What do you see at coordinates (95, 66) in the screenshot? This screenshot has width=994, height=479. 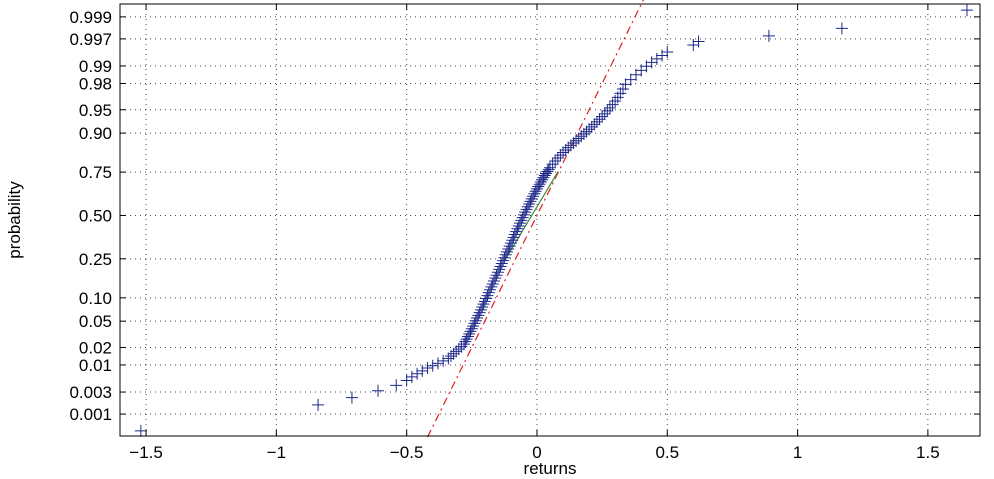 I see `y-tick-label: 0.99` at bounding box center [95, 66].